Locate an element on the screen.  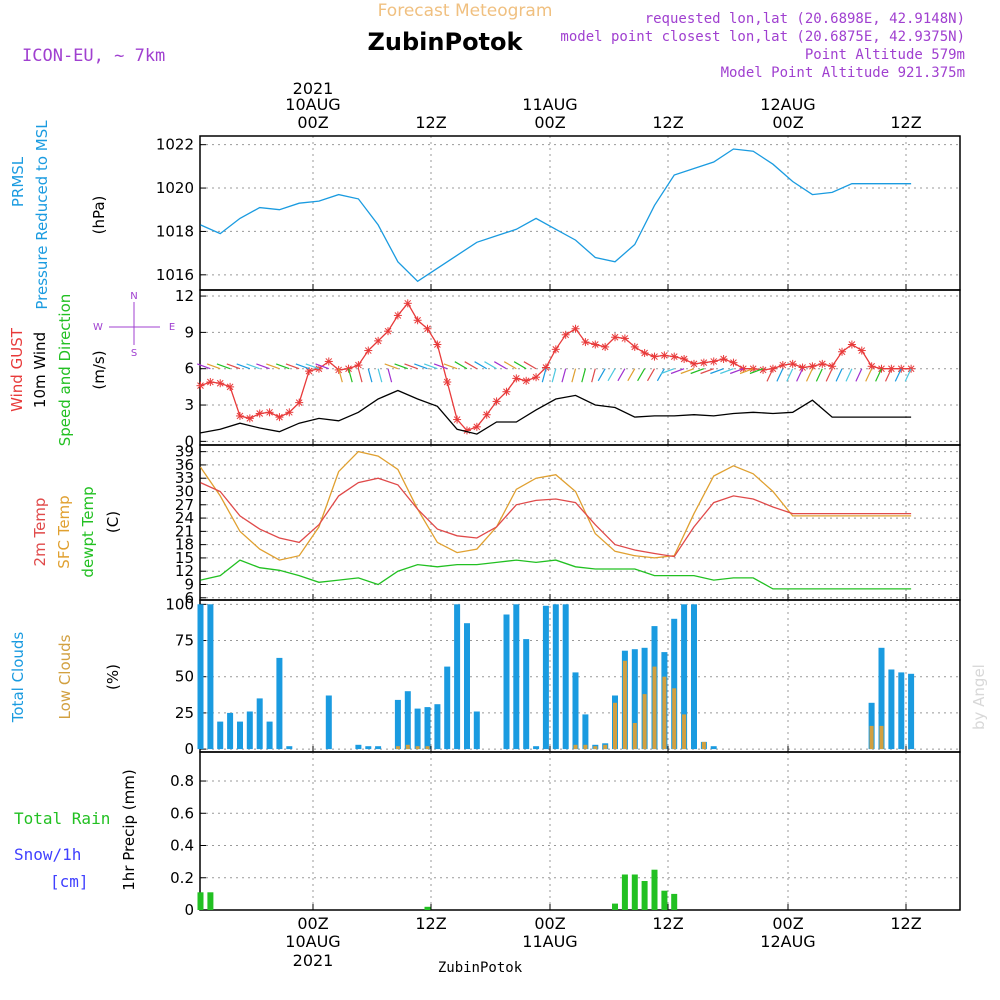
y-tick-label: 0 is located at coordinates (189, 441).